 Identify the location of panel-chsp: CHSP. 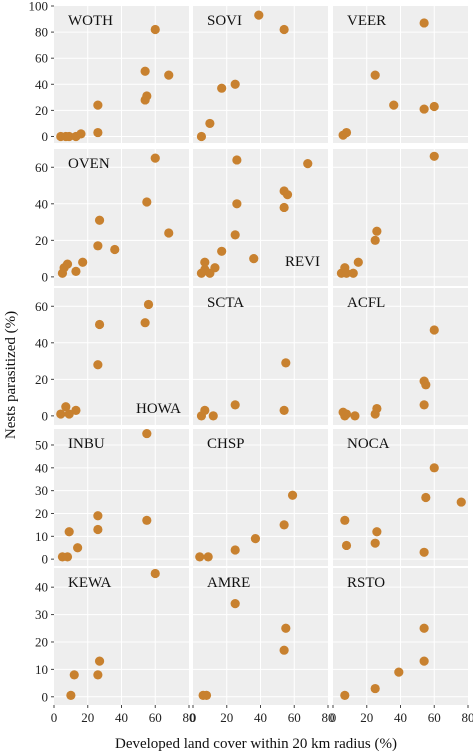
(260, 497).